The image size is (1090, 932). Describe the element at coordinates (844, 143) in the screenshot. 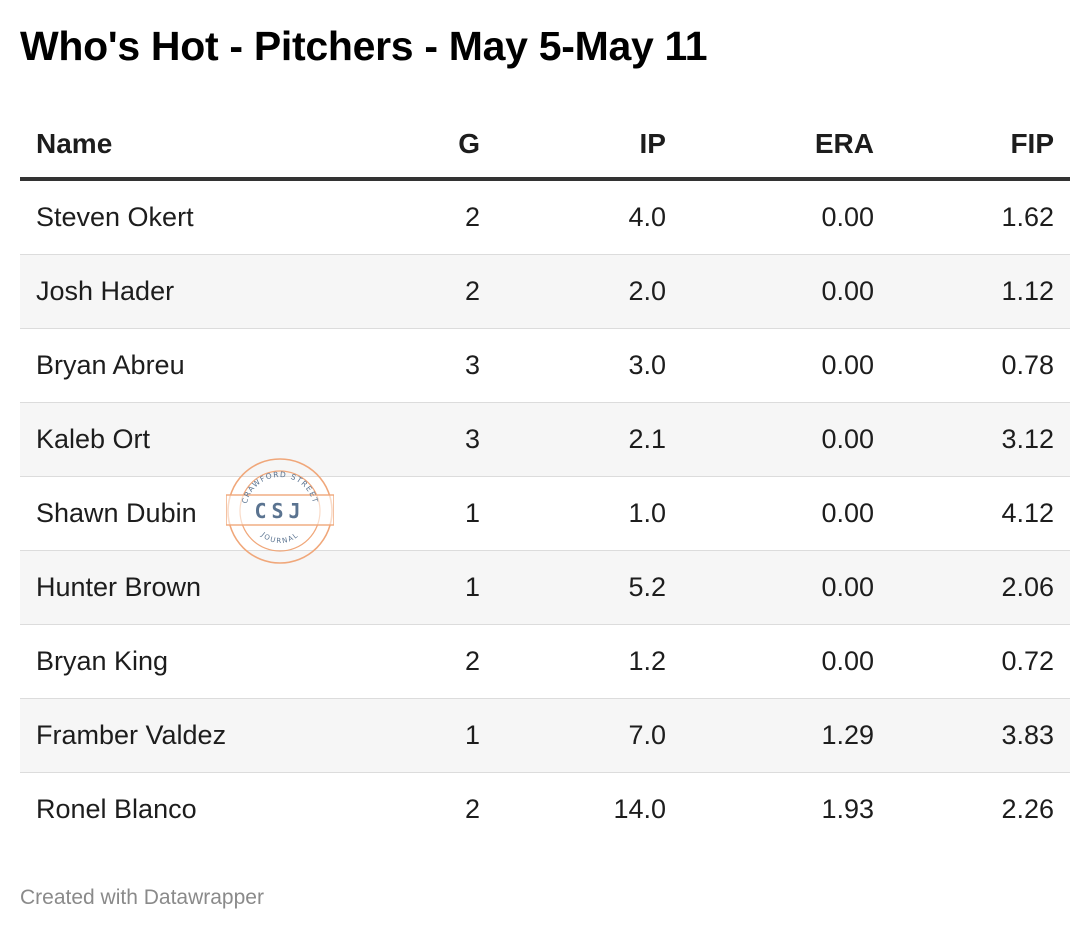

I see `column-header-era: ERA` at that location.